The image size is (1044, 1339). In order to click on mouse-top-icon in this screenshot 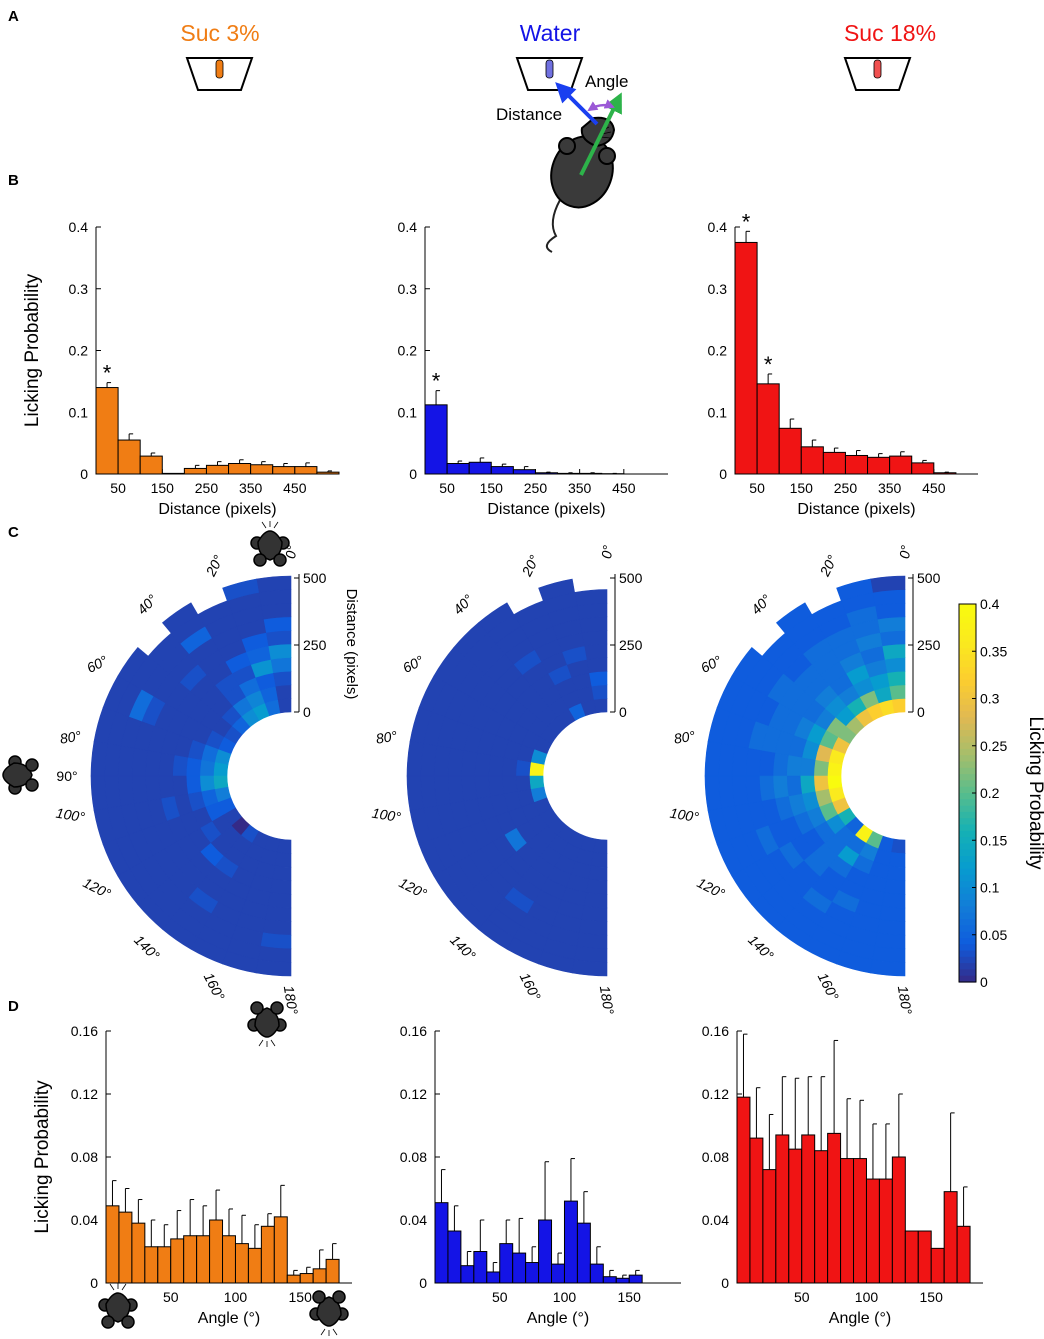, I will do `click(270, 543)`.